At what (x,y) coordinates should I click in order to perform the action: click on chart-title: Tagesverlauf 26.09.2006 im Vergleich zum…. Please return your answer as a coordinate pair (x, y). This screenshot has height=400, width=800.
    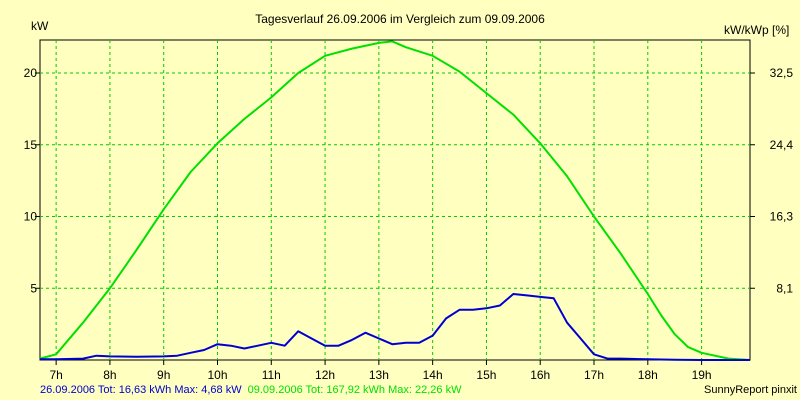
    Looking at the image, I should click on (400, 19).